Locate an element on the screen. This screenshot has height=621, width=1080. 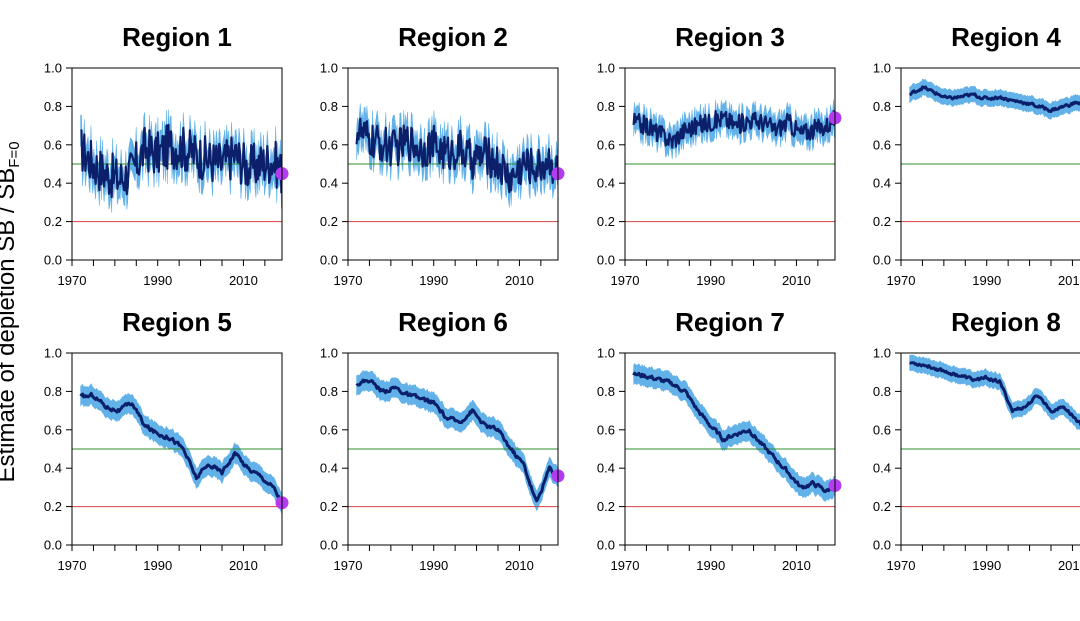
panel-region-7: Region 7 0.0 0.2 0.4 0.6 0.8 1.0 1970 1990 2010 is located at coordinates (719, 440).